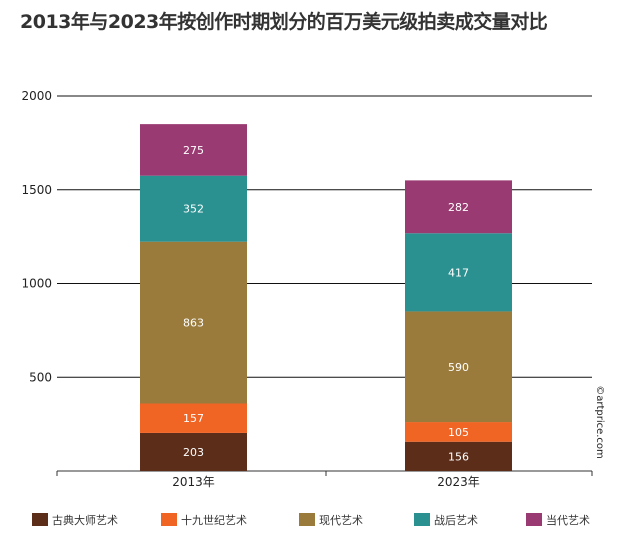 This screenshot has height=539, width=630. What do you see at coordinates (458, 482) in the screenshot?
I see `x-tick-label: 2023年` at bounding box center [458, 482].